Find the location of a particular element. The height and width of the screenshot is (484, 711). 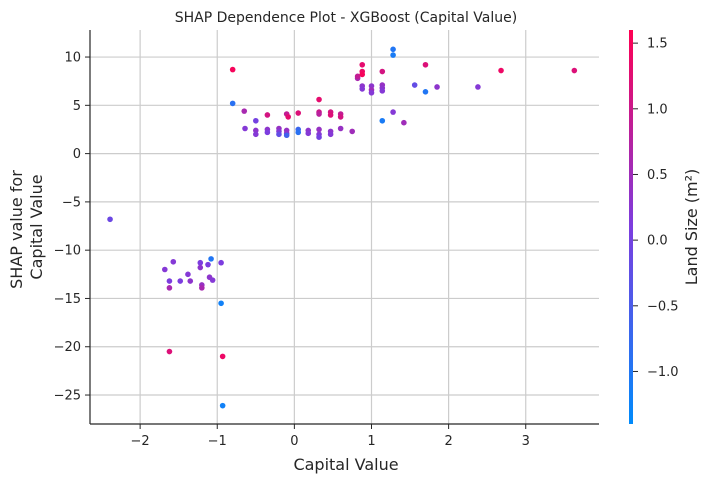

y-tick-label: −5 is located at coordinates (71, 202).